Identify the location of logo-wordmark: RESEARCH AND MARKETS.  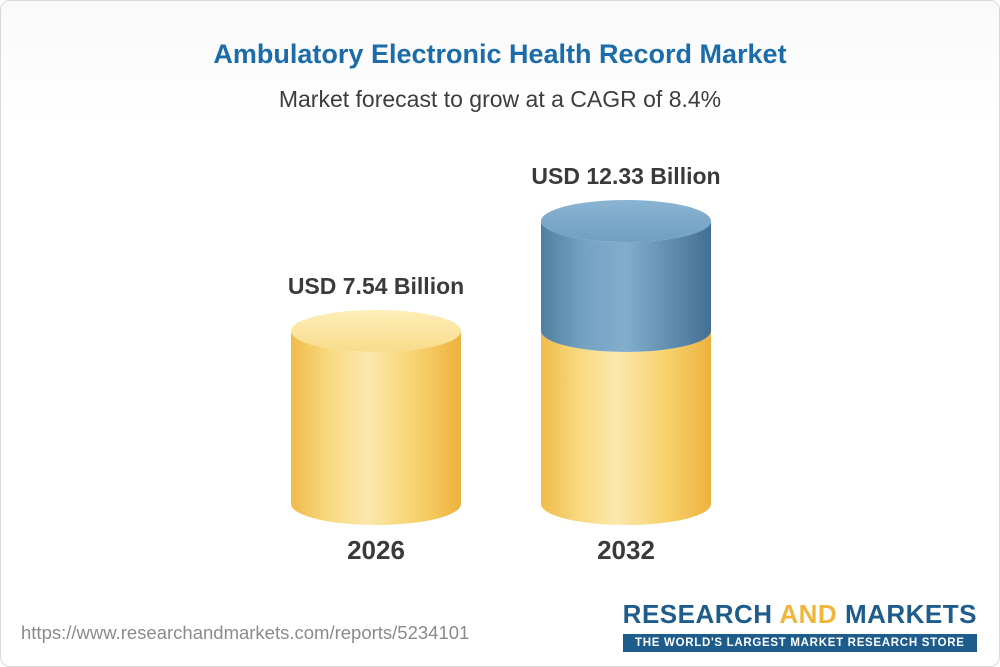
(800, 614).